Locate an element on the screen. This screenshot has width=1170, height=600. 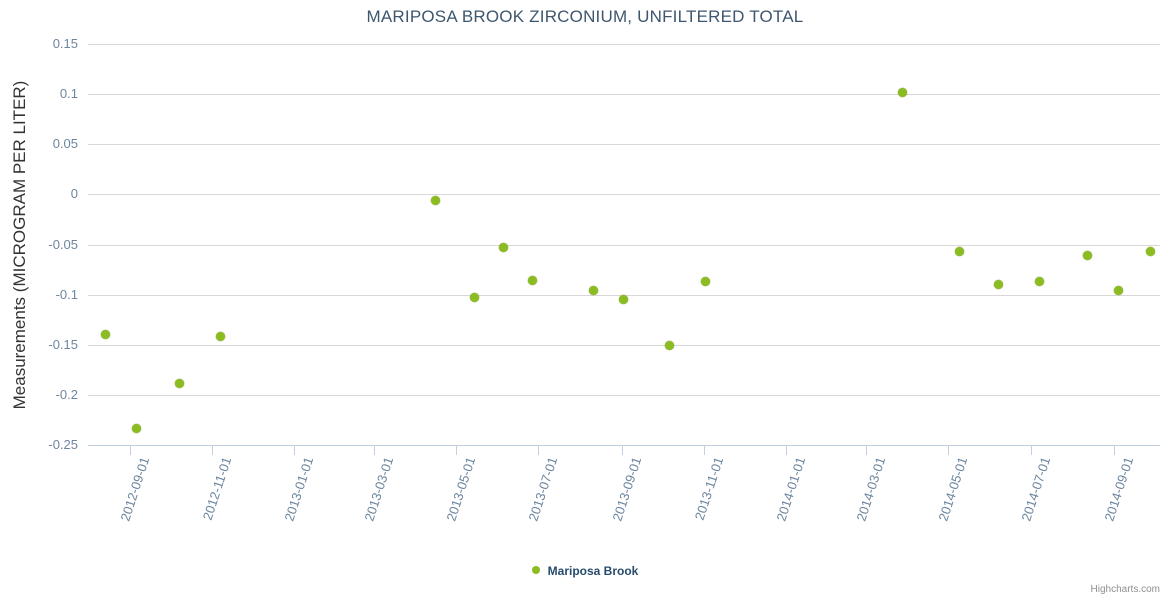
y-axis-tick-label: -0.25 is located at coordinates (63, 444).